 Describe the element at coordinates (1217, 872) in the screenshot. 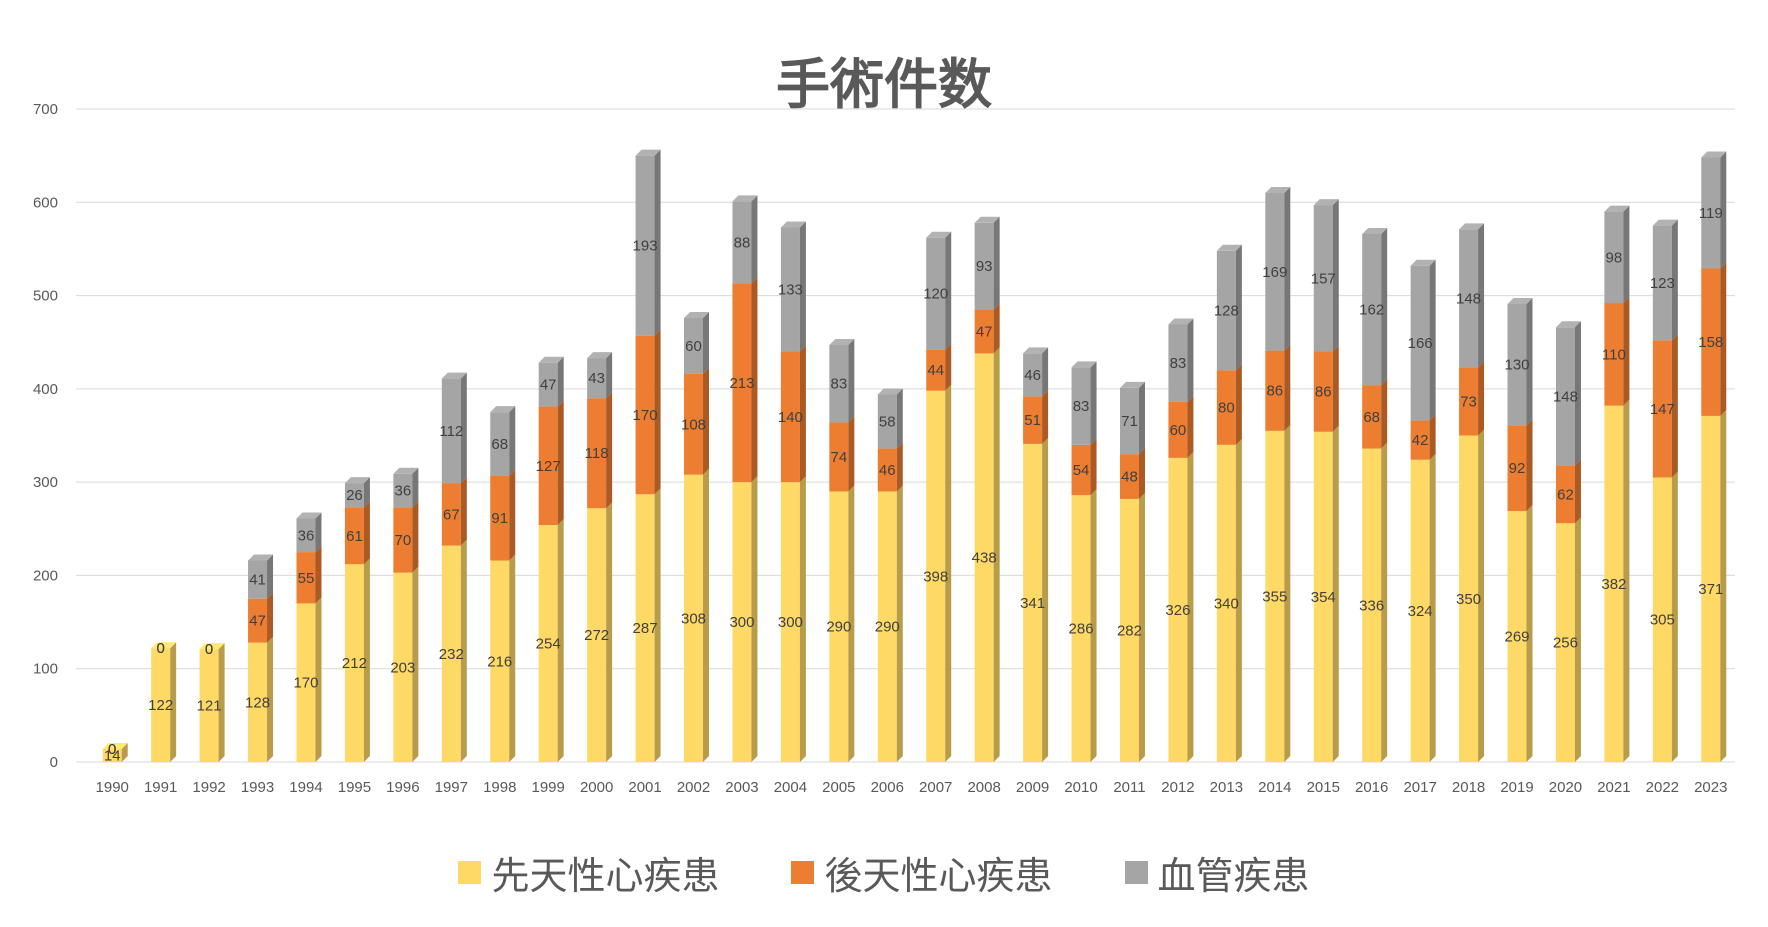

I see `legend-item-vascular: 血管疾患` at that location.